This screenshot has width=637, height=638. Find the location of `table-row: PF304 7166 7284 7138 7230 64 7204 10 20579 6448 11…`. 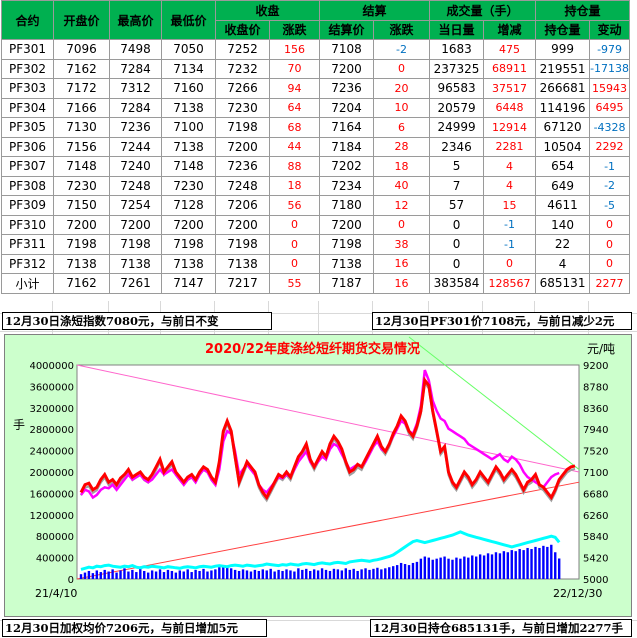

table-row: PF304 7166 7284 7138 7230 64 7204 10 20579 6448 11… is located at coordinates (316, 107).